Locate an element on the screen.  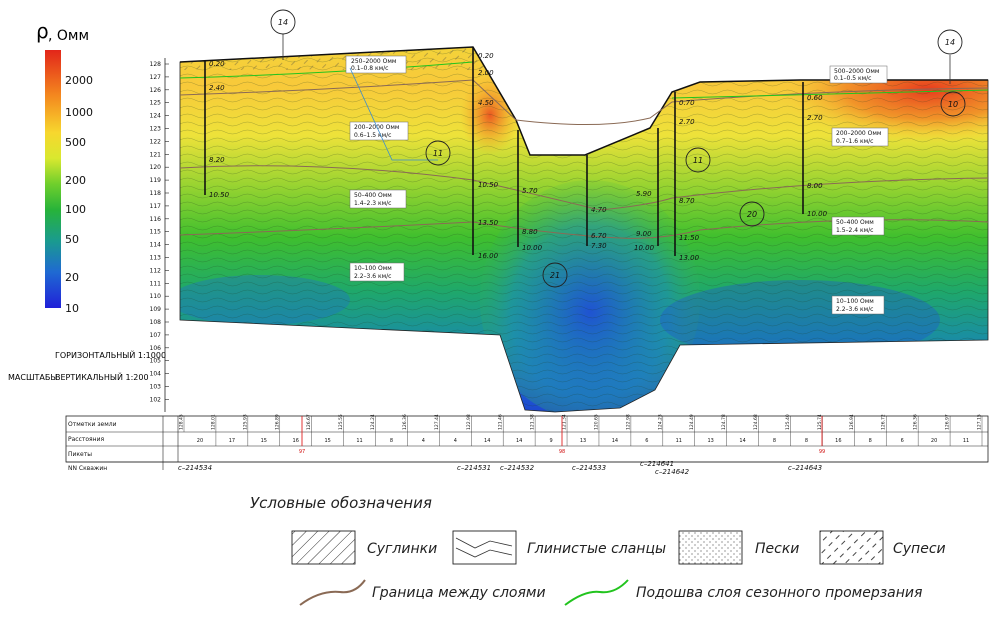
elevation-tick-label: 121 is located at coordinates (156, 154).